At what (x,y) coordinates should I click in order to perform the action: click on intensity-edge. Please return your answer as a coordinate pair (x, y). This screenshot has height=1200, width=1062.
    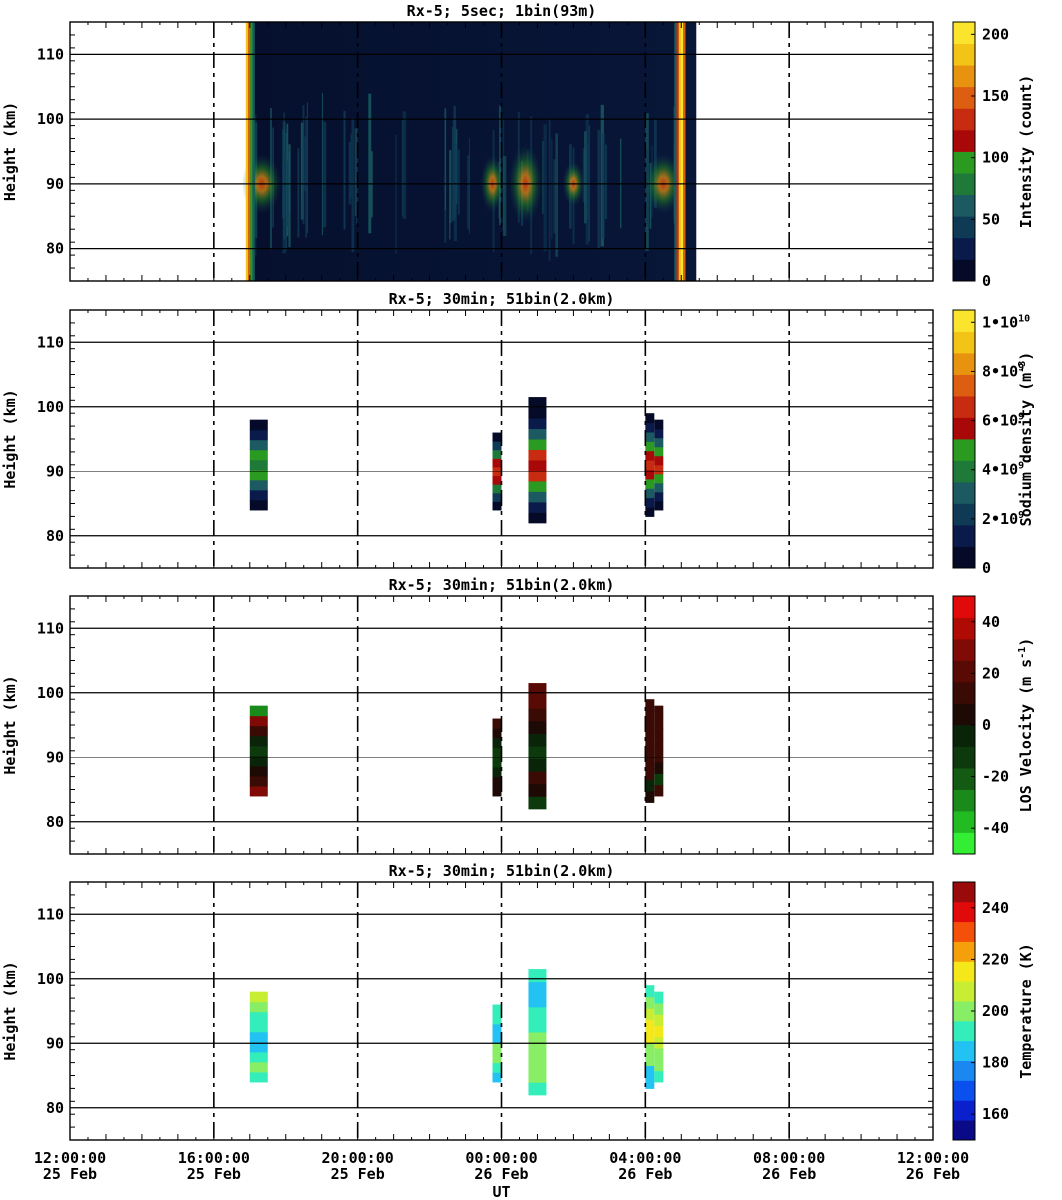
    Looking at the image, I should click on (677, 151).